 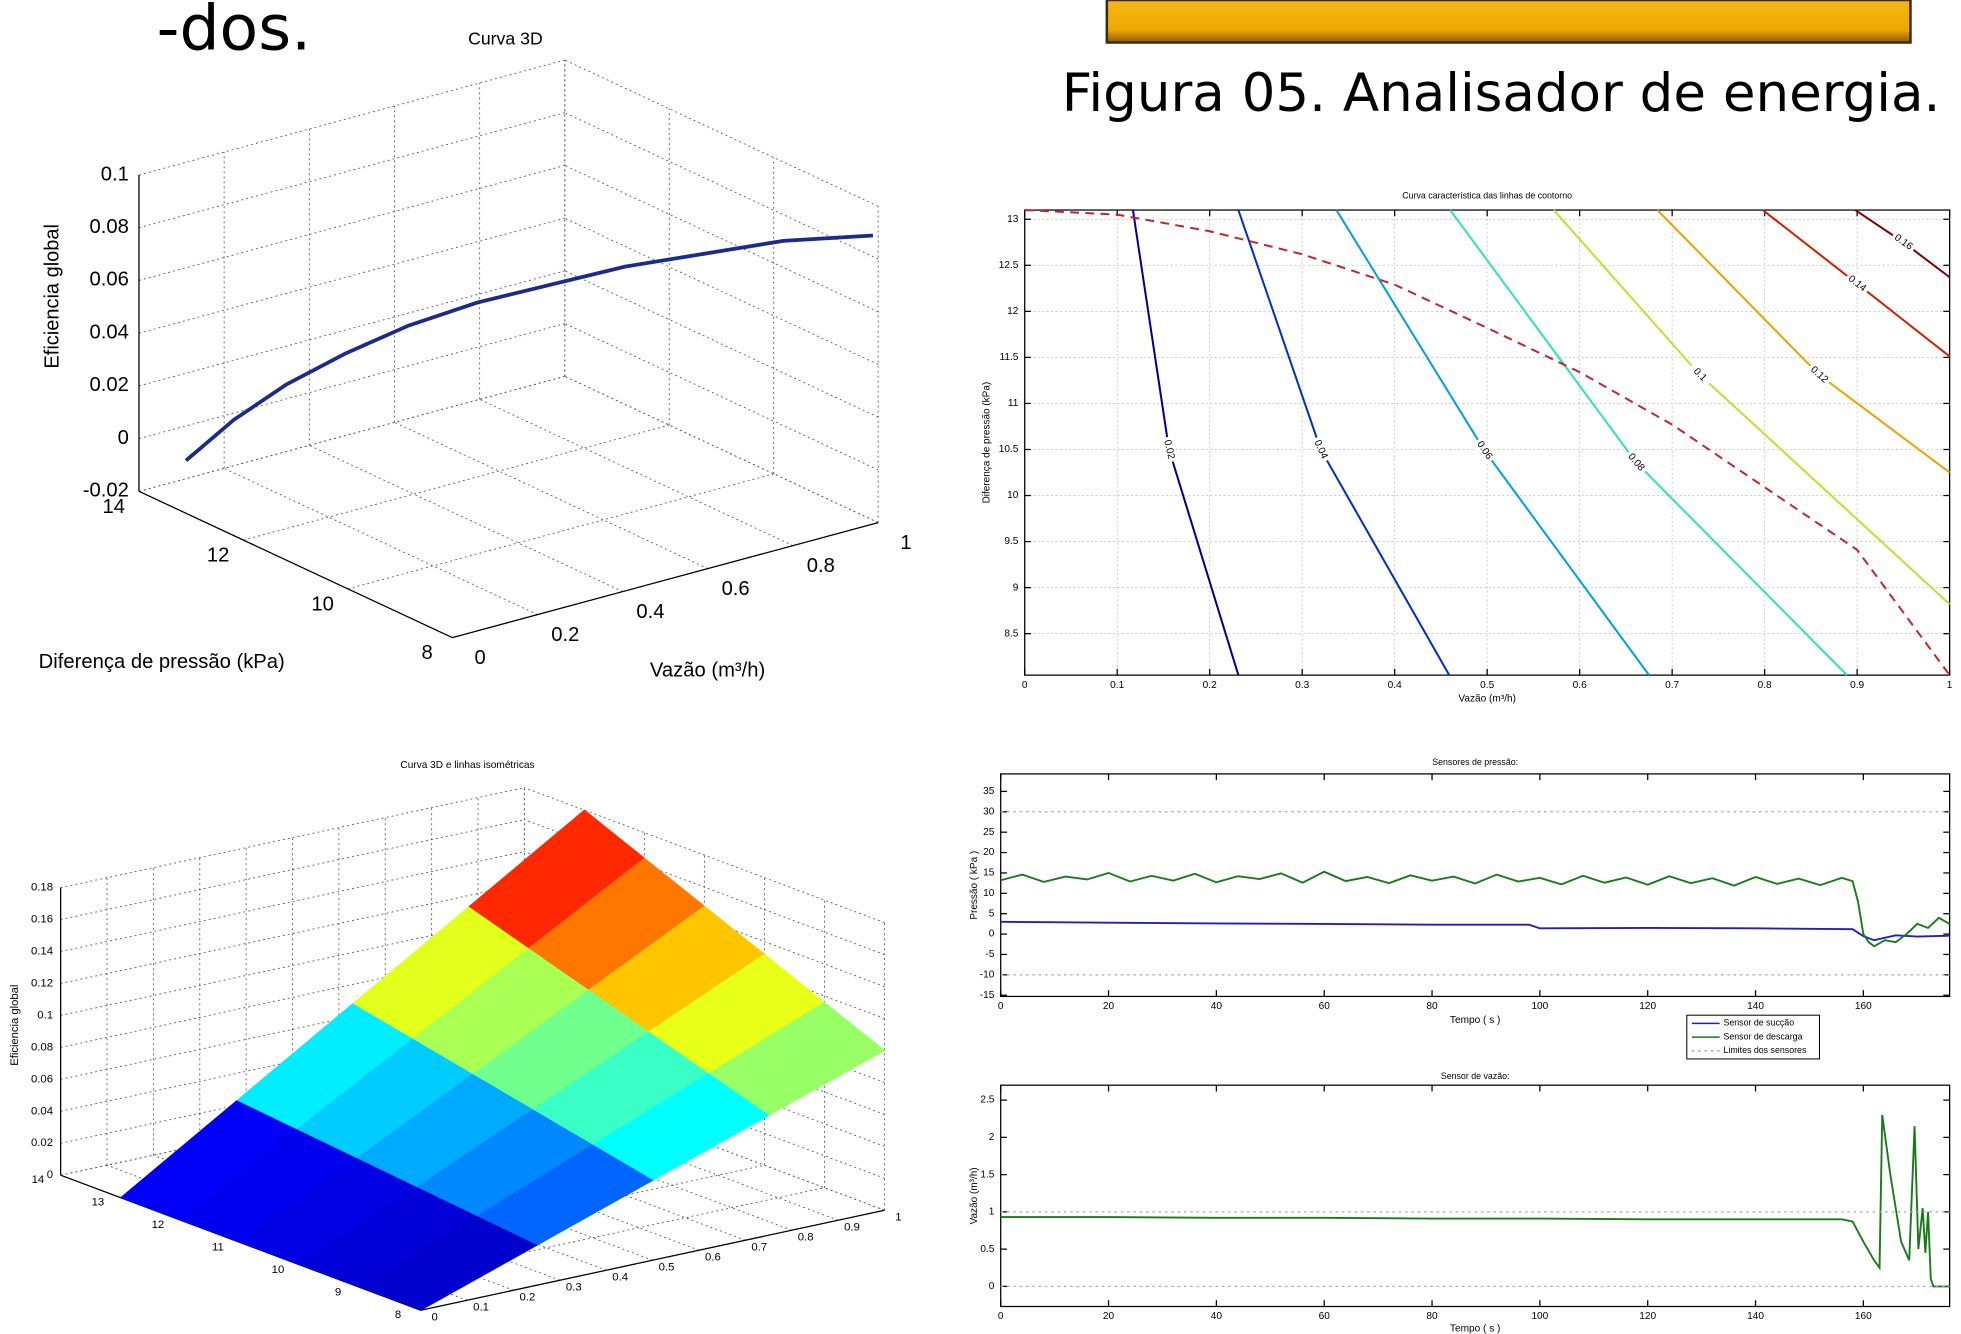 I want to click on x-tick-label: 0.8, so click(x=821, y=566).